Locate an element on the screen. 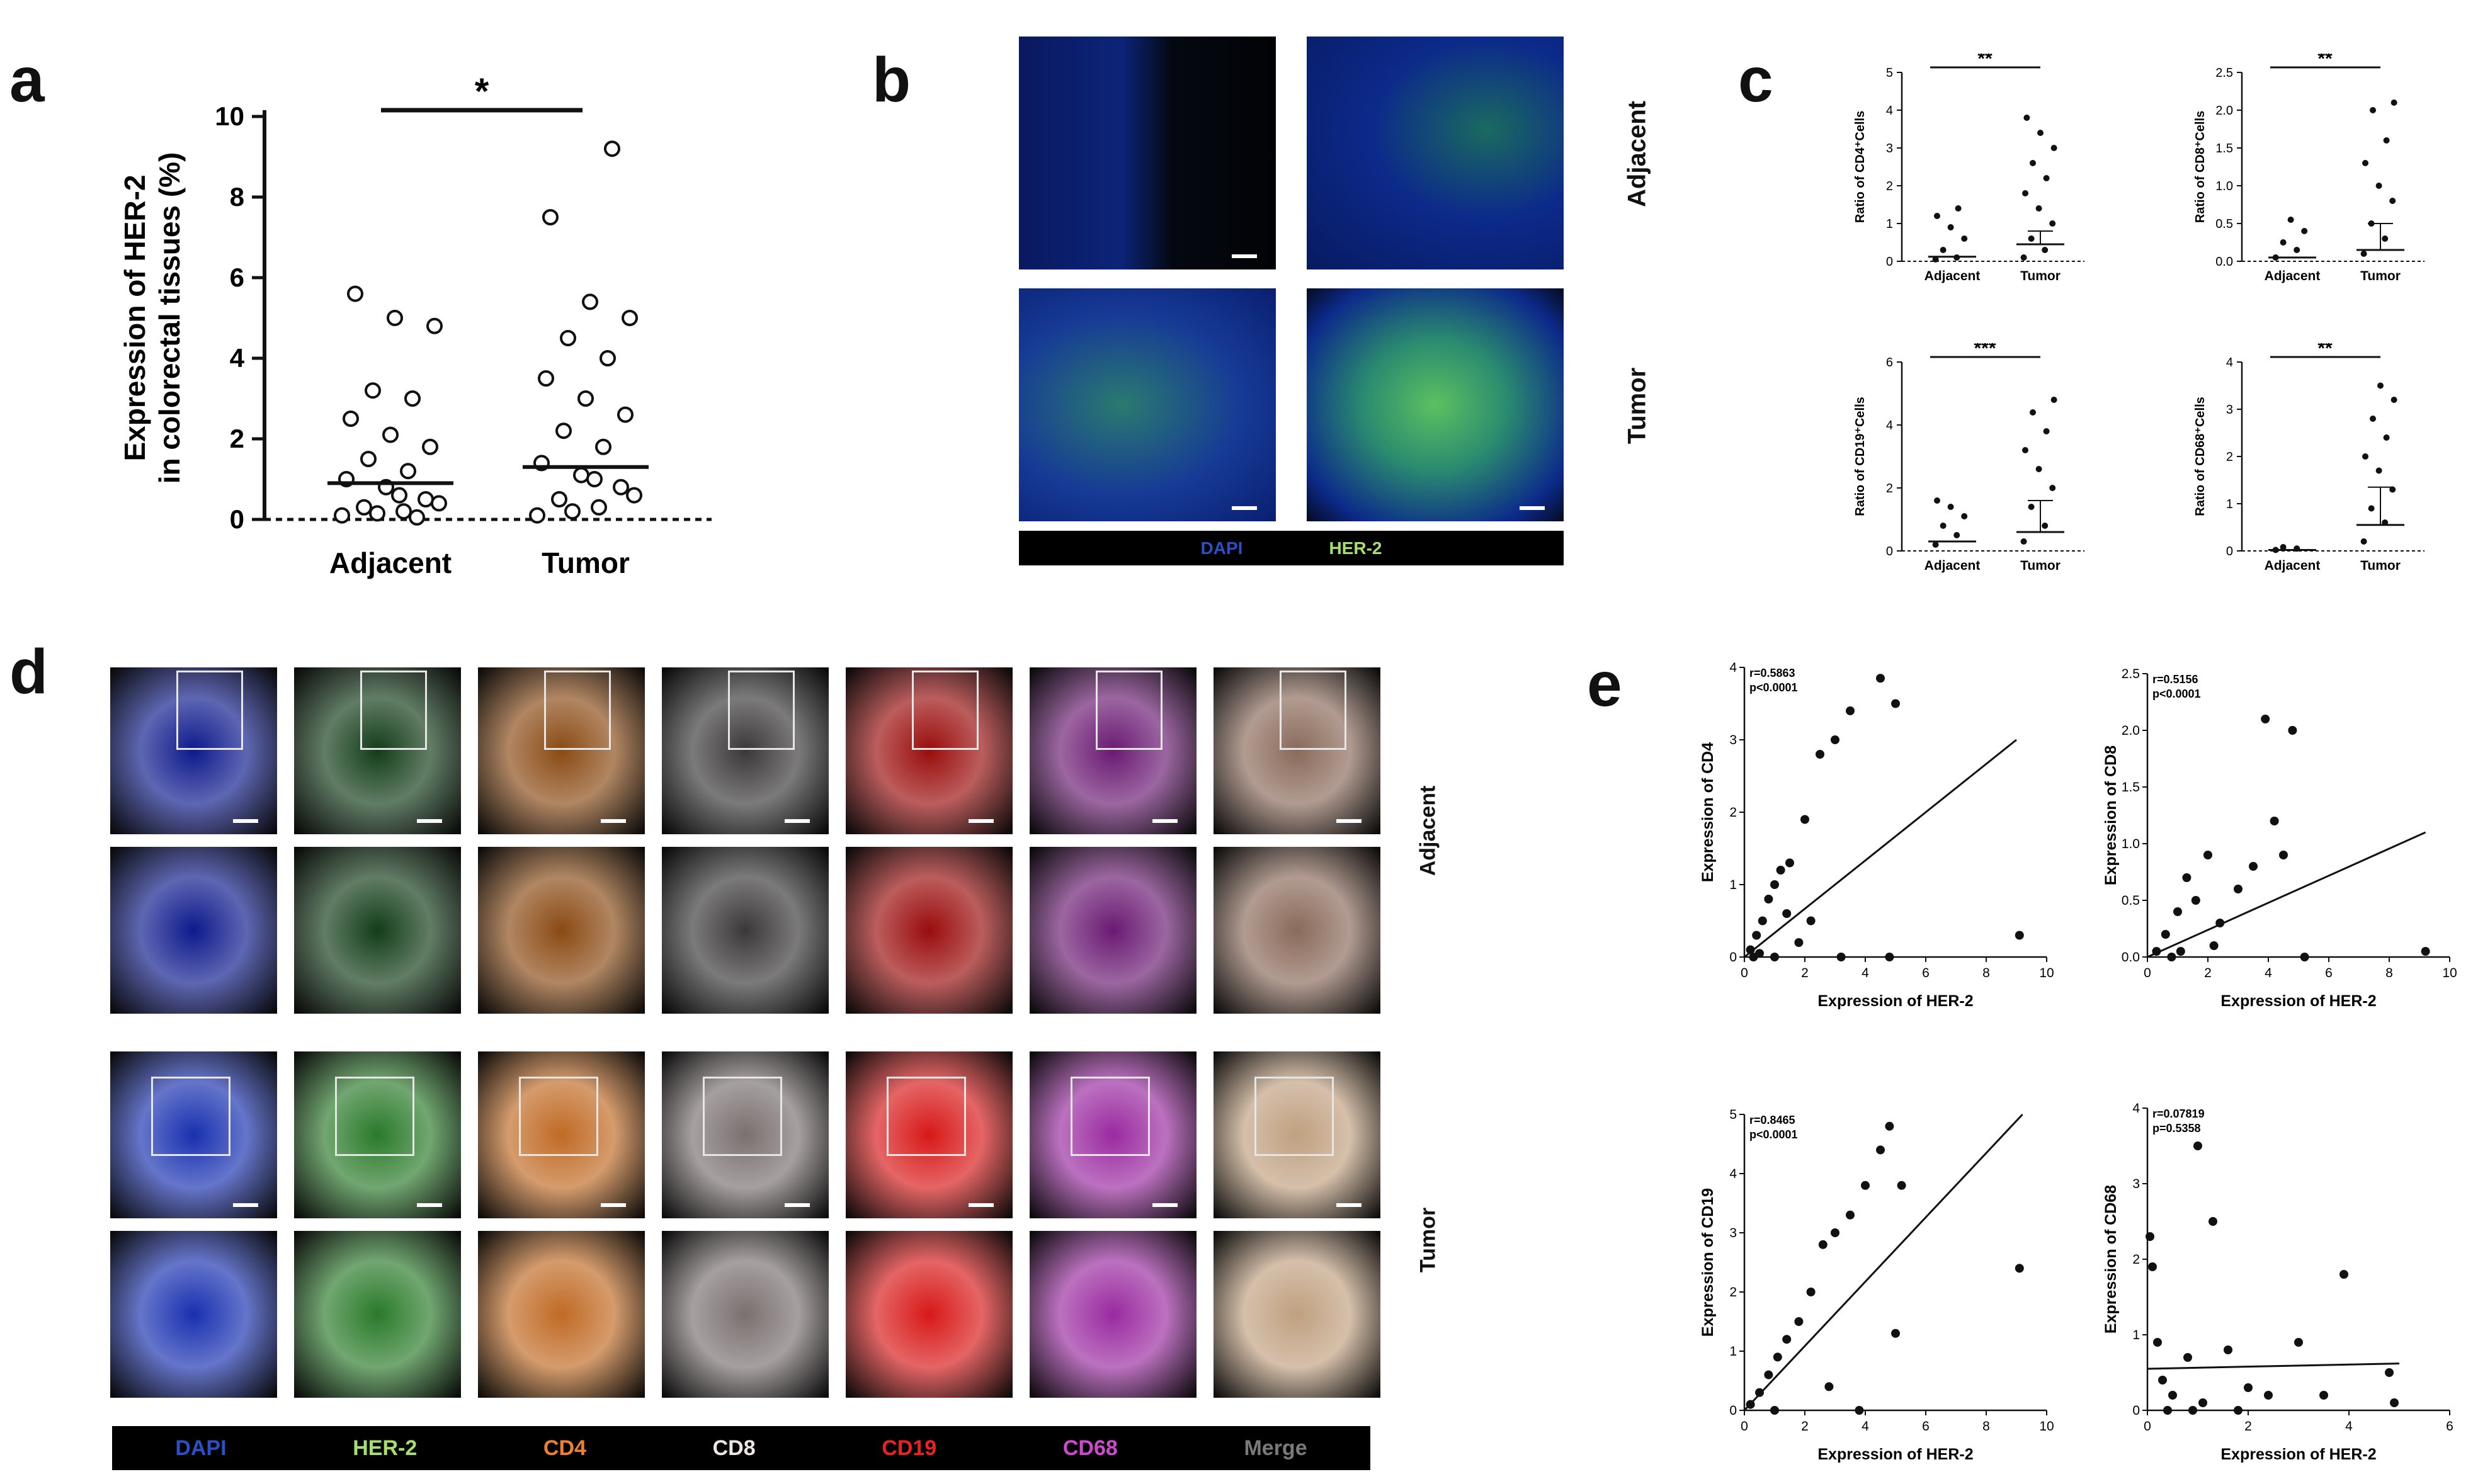 Image resolution: width=2473 pixels, height=1484 pixels. tumor-zoom-image-cd68 is located at coordinates (1113, 1314).